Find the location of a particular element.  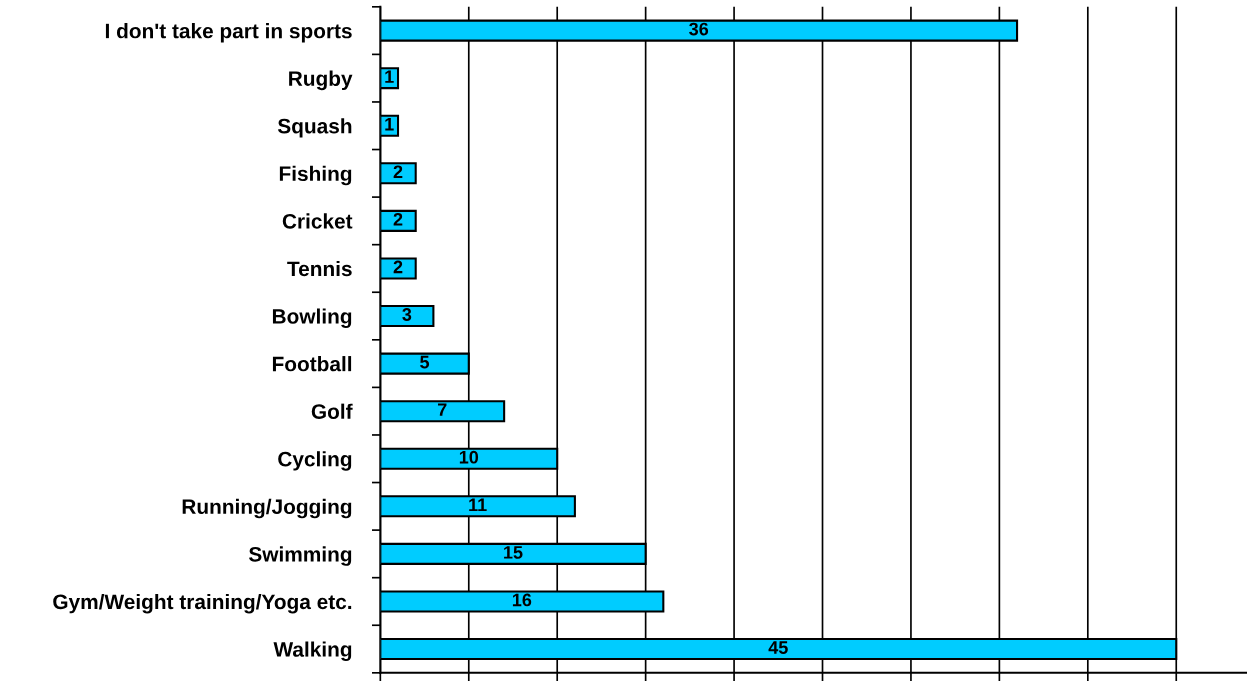

y-tick-label: Cricket is located at coordinates (317, 221).